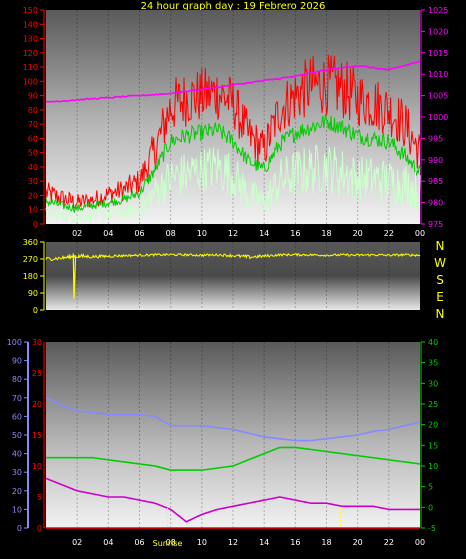 This screenshot has height=559, width=466. Describe the element at coordinates (37, 404) in the screenshot. I see `chart3-left-tick-4: 20` at that location.